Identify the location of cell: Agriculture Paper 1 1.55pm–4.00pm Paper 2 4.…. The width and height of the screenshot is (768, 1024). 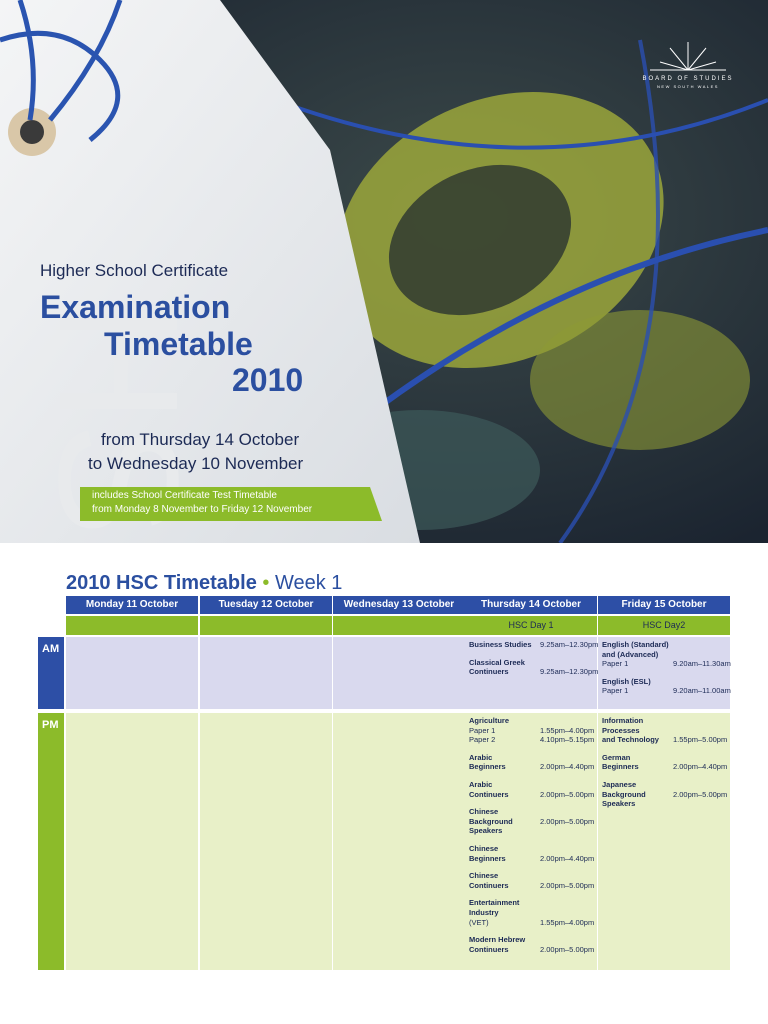
(531, 841).